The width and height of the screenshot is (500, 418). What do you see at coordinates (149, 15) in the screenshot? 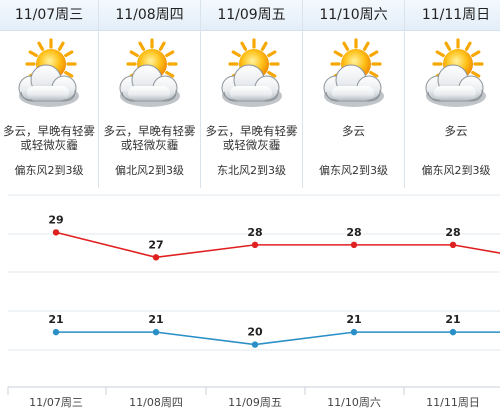
I see `day-date: 11/08周四` at bounding box center [149, 15].